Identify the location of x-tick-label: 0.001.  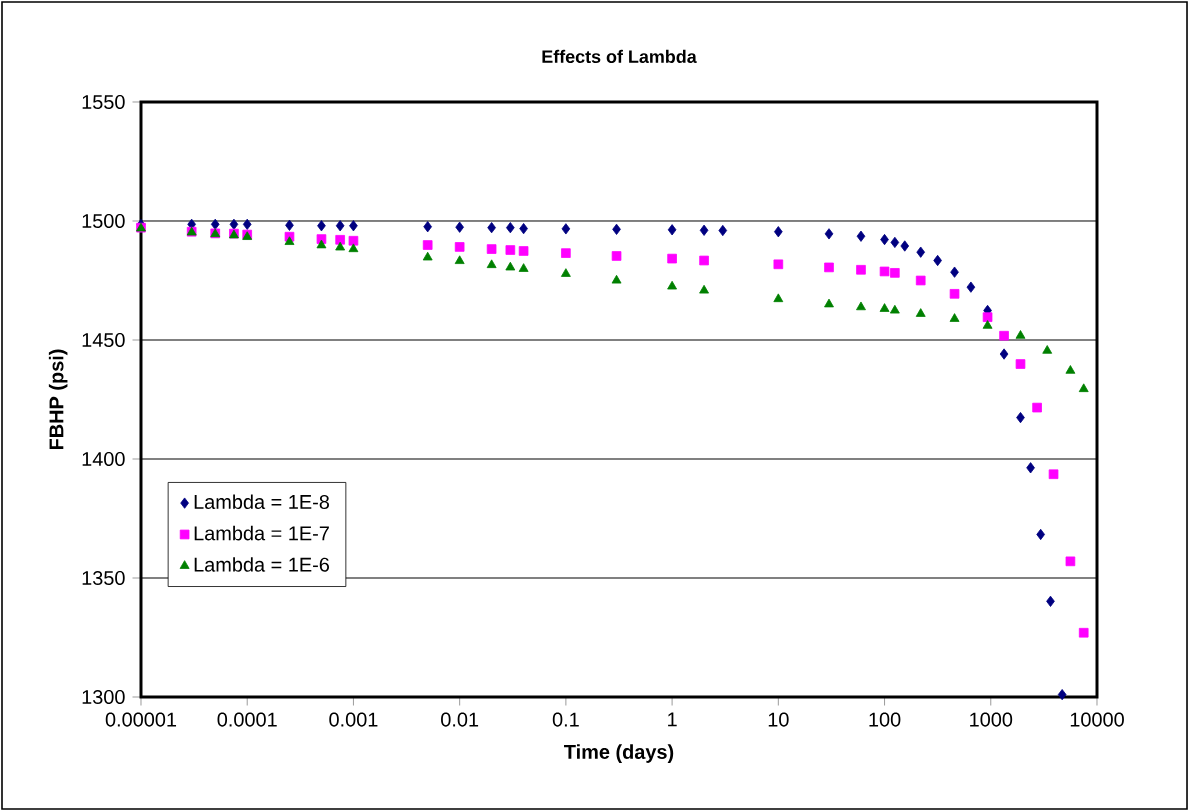
(353, 719).